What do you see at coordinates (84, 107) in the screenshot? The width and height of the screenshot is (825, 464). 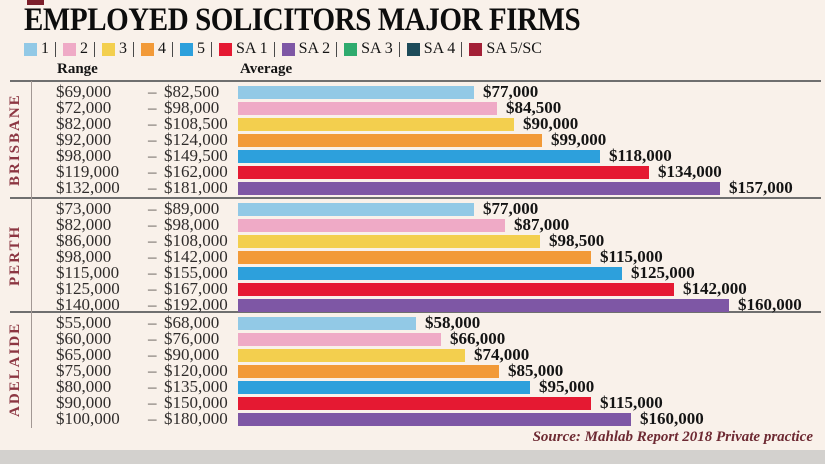 I see `range-low-value: $72,000` at bounding box center [84, 107].